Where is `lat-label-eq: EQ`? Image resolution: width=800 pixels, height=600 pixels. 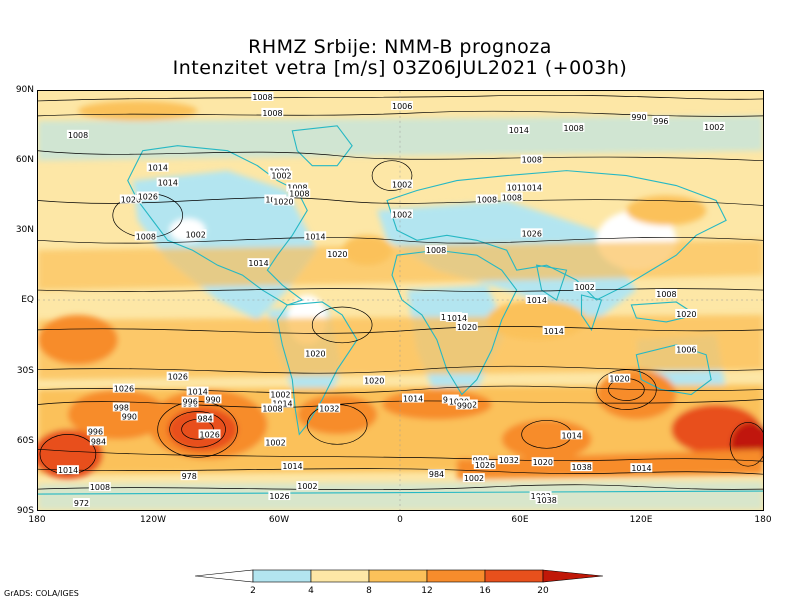
lat-label-eq: EQ is located at coordinates (27, 300).